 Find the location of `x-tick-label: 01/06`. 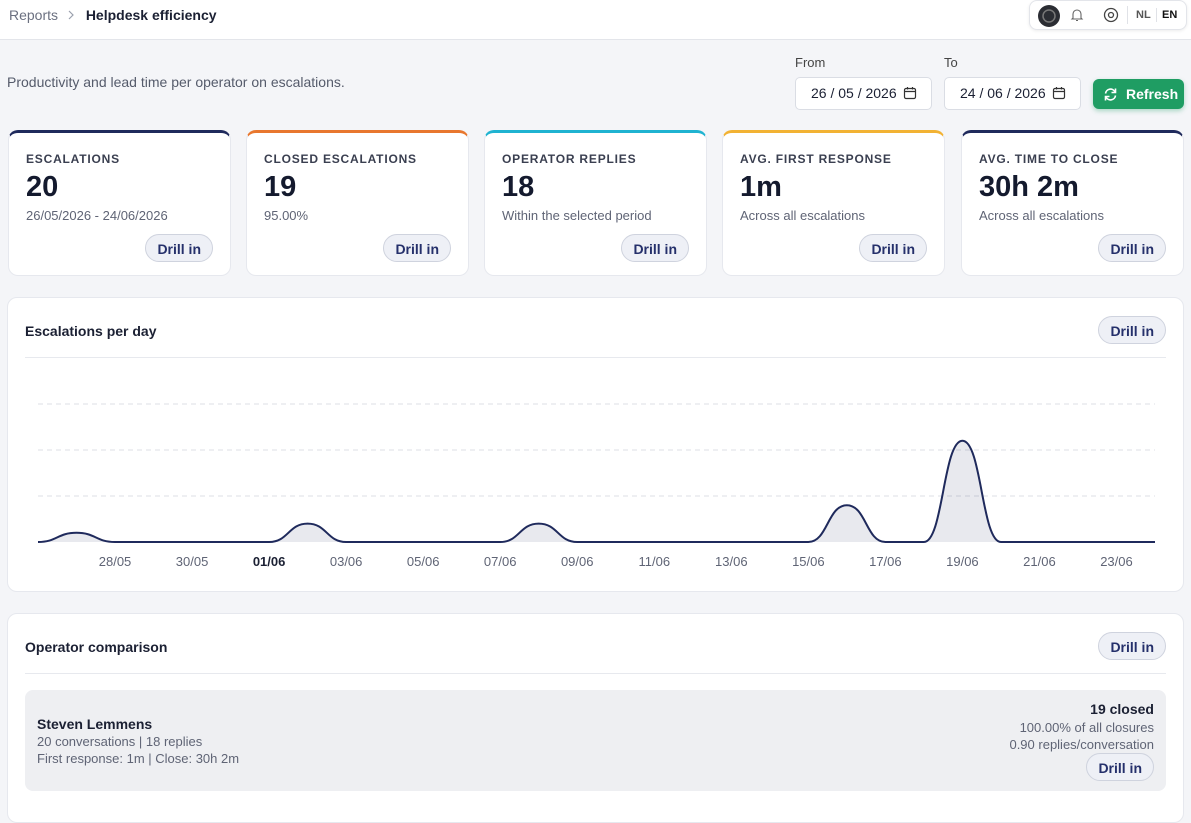

x-tick-label: 01/06 is located at coordinates (269, 561).